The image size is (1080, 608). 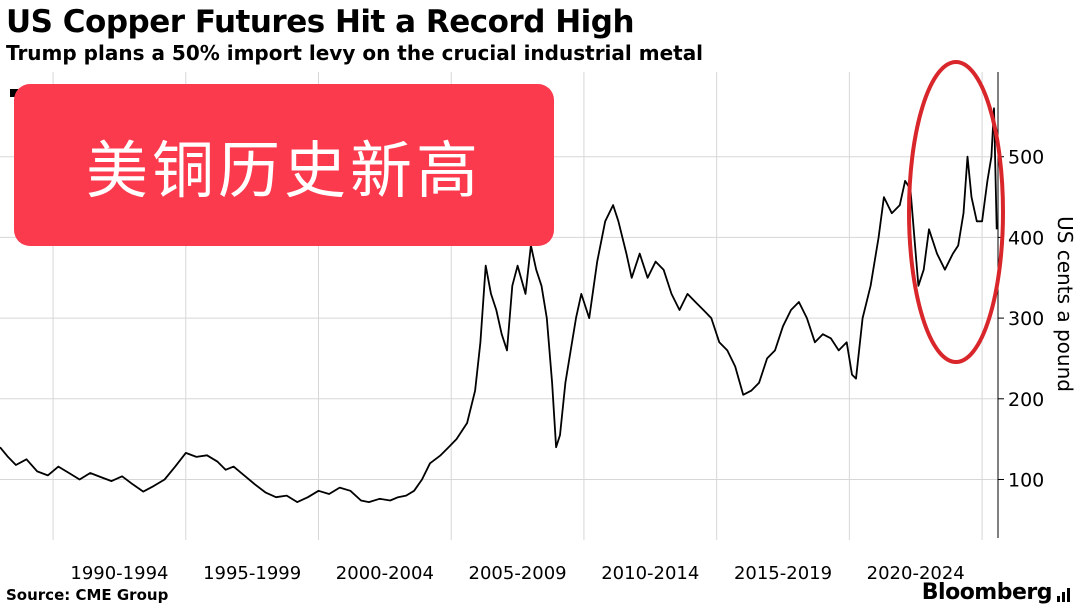 What do you see at coordinates (987, 592) in the screenshot?
I see `bloomberg-logo: Bloomberg` at bounding box center [987, 592].